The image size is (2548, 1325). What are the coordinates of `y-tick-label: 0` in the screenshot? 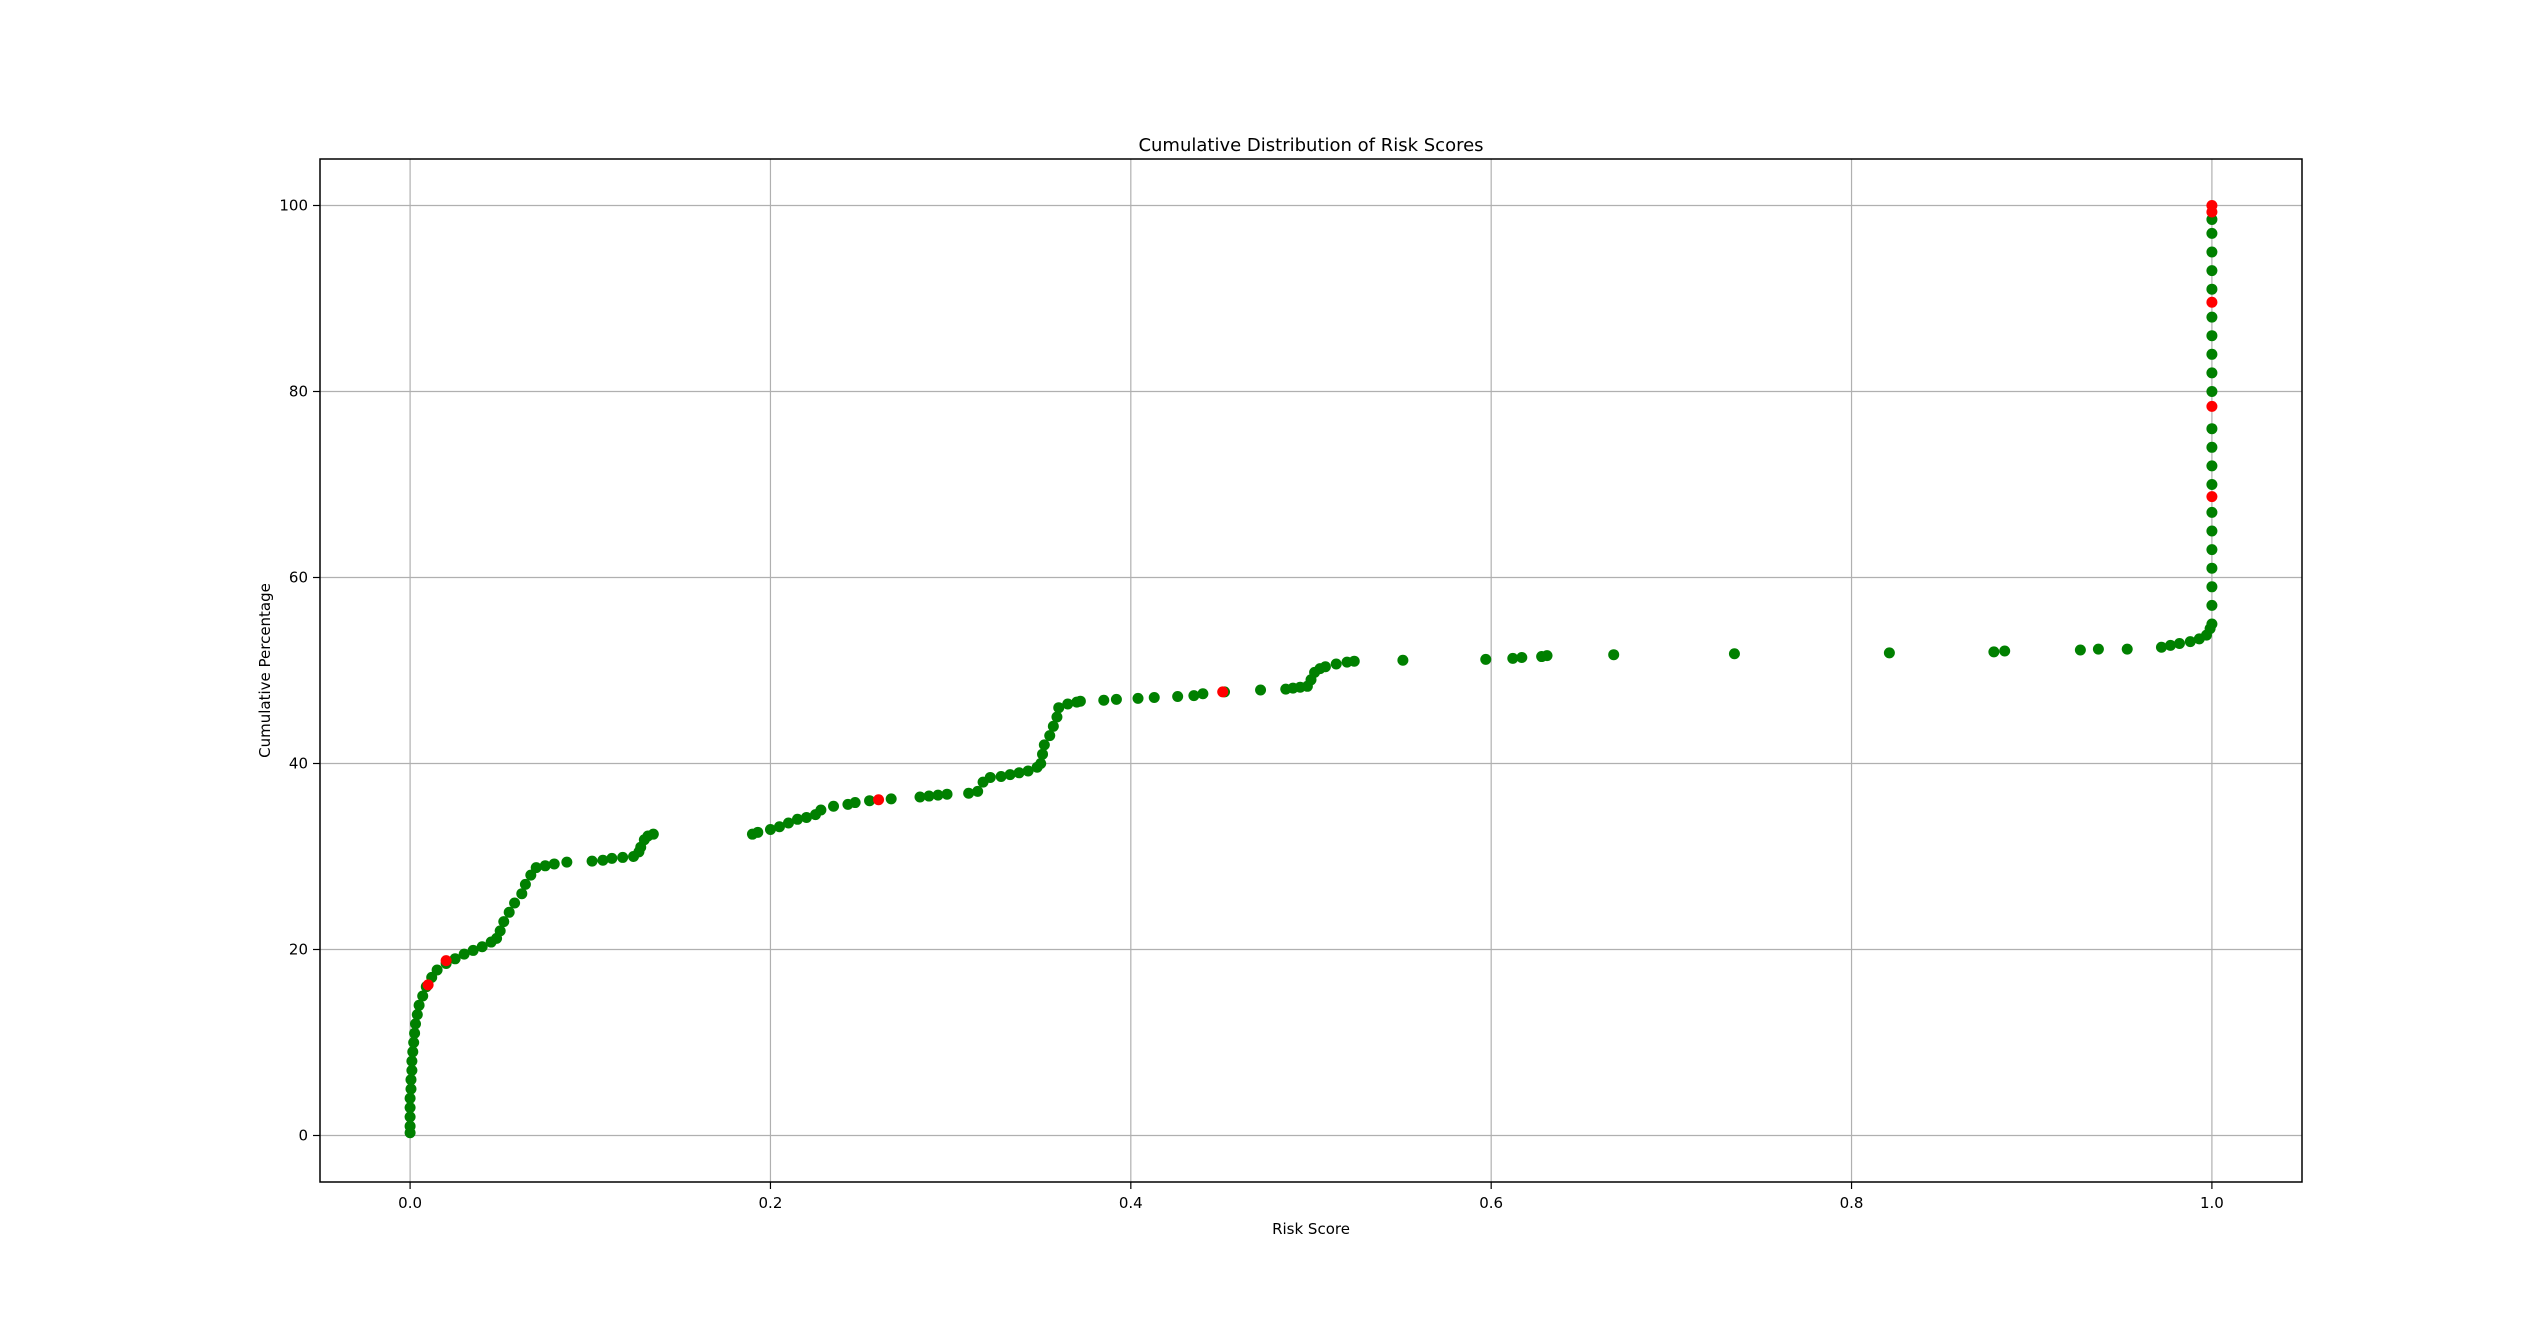 It's located at (303, 1136).